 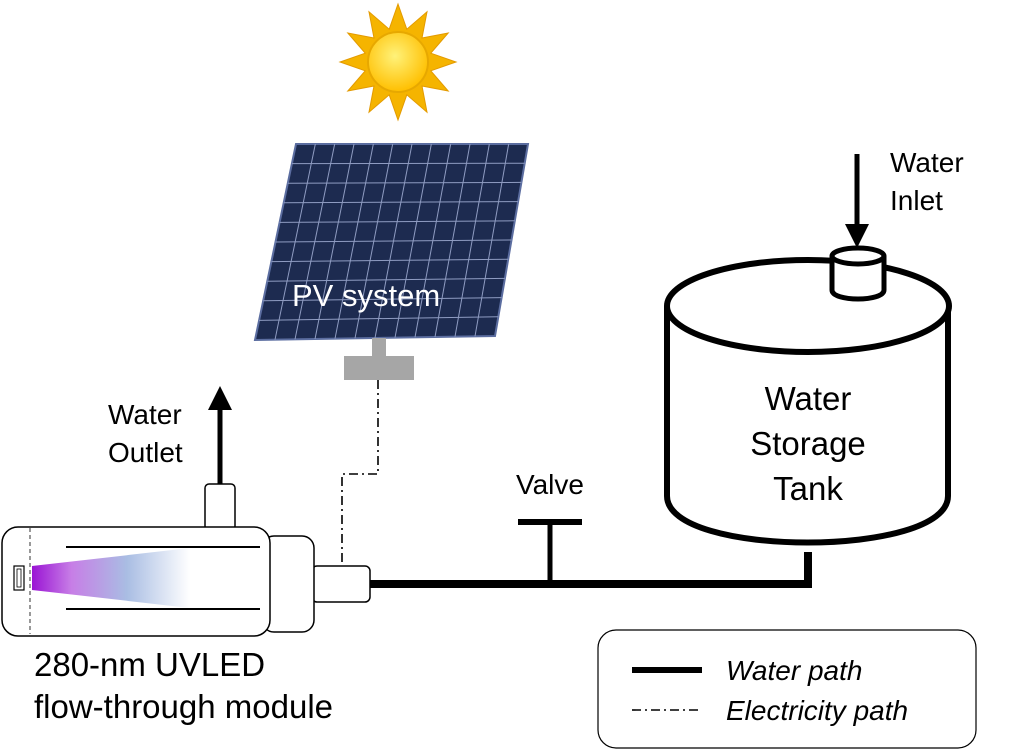 I want to click on legend-water-label: Water path, so click(x=794, y=670).